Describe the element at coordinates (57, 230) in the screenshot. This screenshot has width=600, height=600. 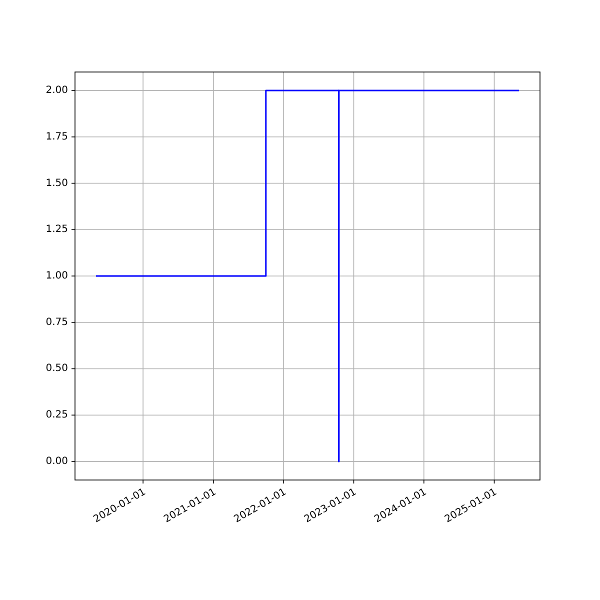
I see `y-tick-label: 1.25` at that location.